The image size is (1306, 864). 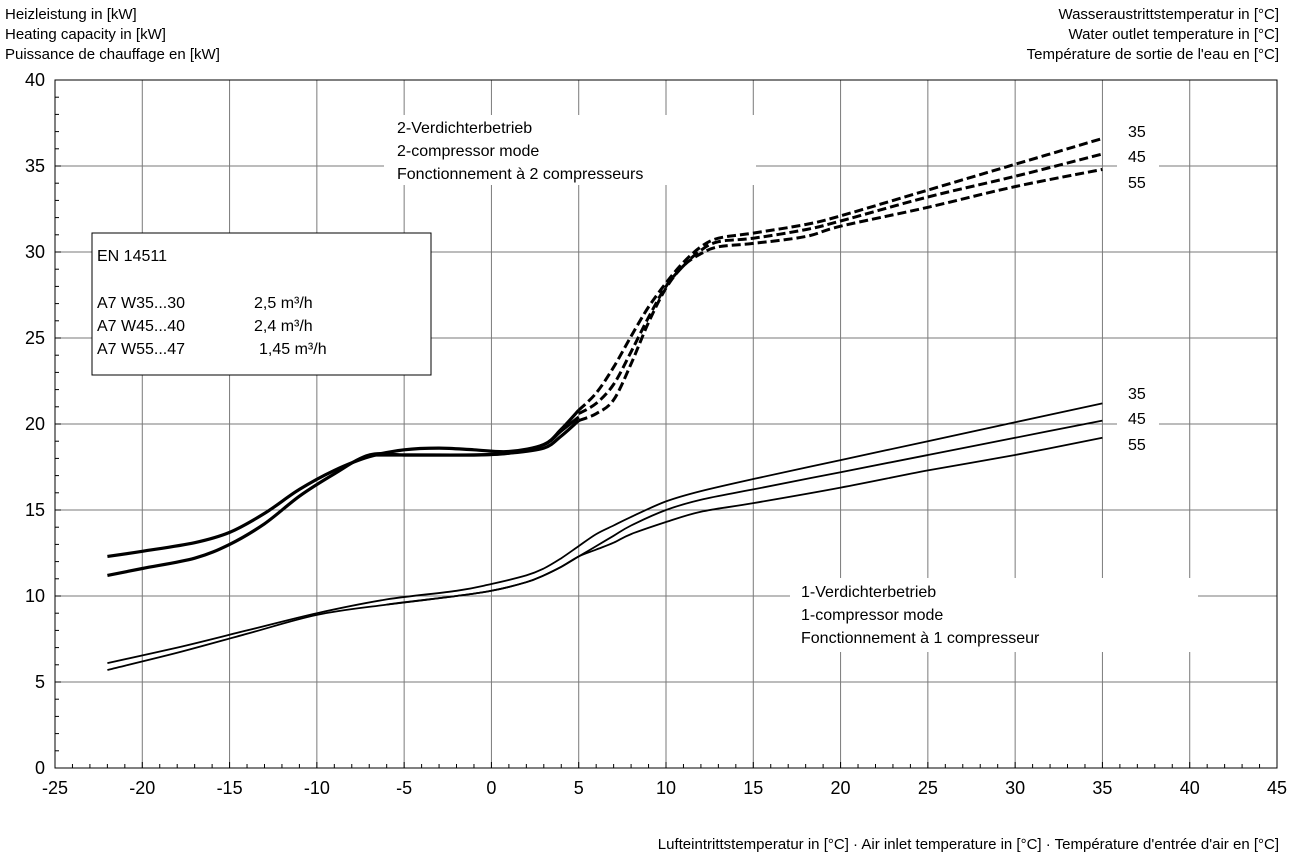 I want to click on legend-flow: 1,45 m³/h, so click(x=293, y=349).